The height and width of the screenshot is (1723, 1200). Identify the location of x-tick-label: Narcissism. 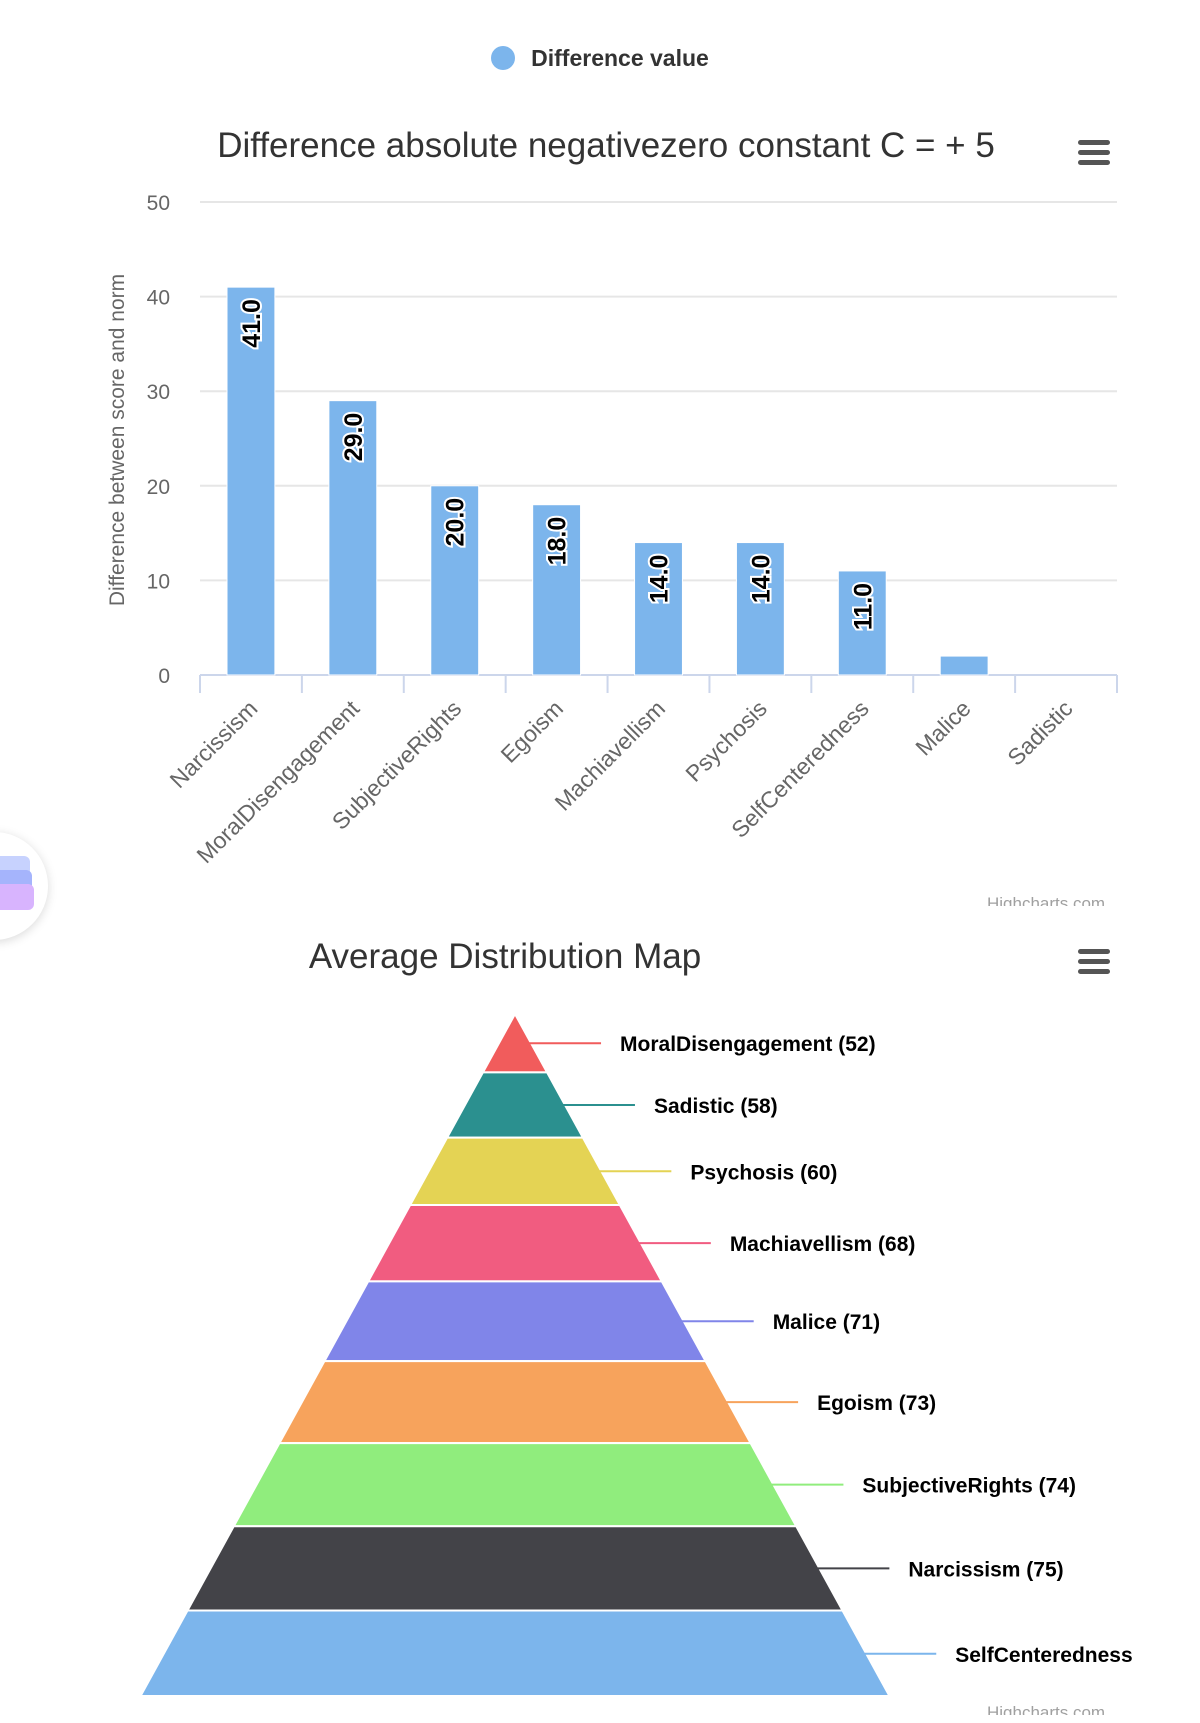
(214, 744).